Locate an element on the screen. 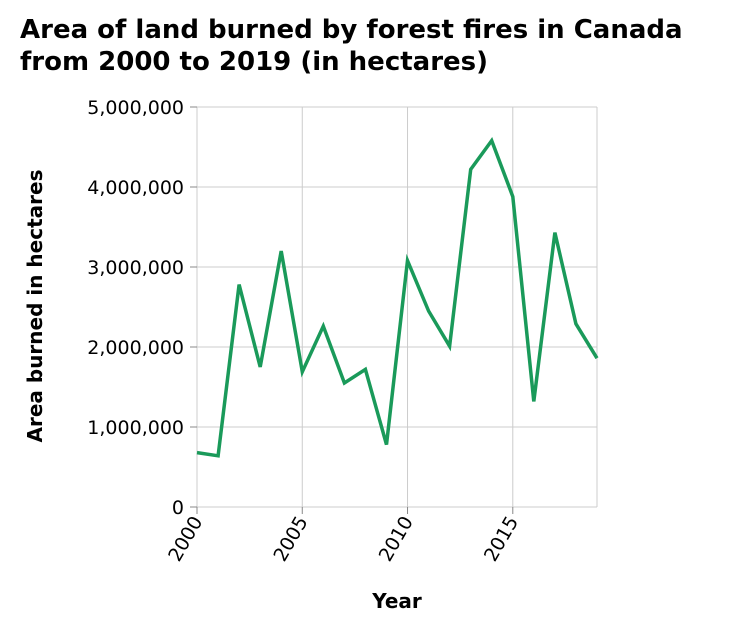 The height and width of the screenshot is (632, 748). y-tick-label: 5,000,000 is located at coordinates (135, 108).